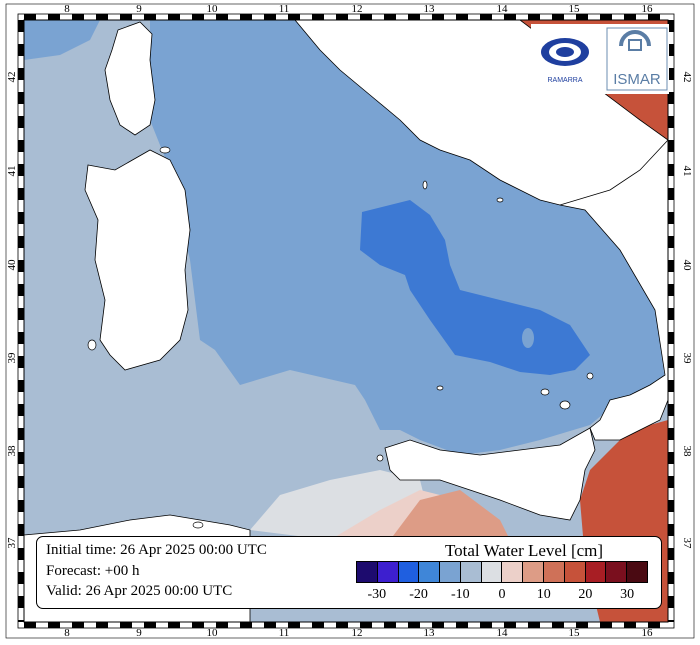 Image resolution: width=700 pixels, height=645 pixels. Describe the element at coordinates (637, 79) in the screenshot. I see `ismar-logo-text: ISMAR` at that location.